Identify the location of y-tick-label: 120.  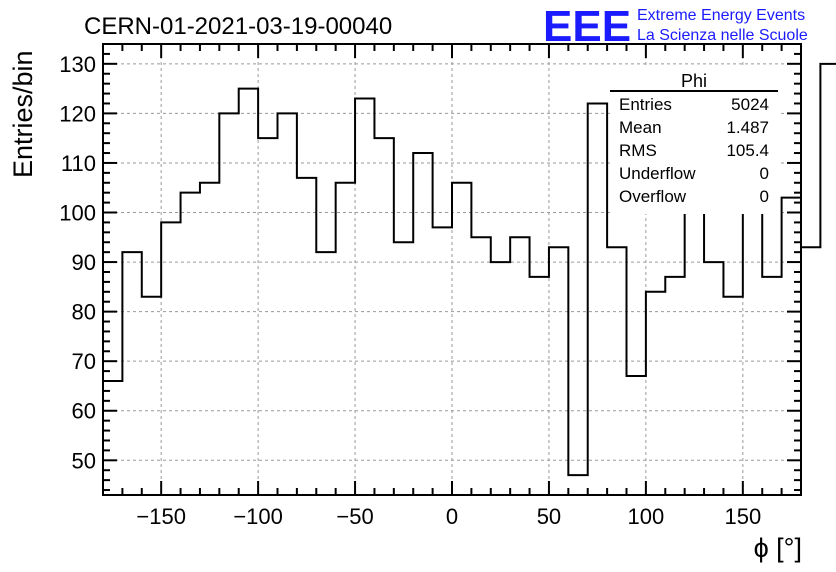
(77, 113).